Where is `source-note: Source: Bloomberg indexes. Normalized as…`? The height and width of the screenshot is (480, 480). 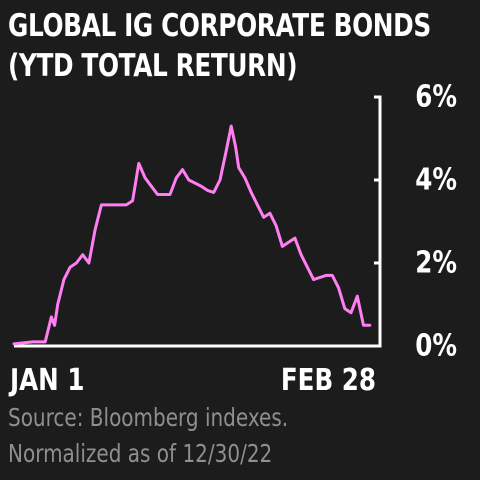
source-note: Source: Bloomberg indexes. Normalized as… is located at coordinates (148, 436).